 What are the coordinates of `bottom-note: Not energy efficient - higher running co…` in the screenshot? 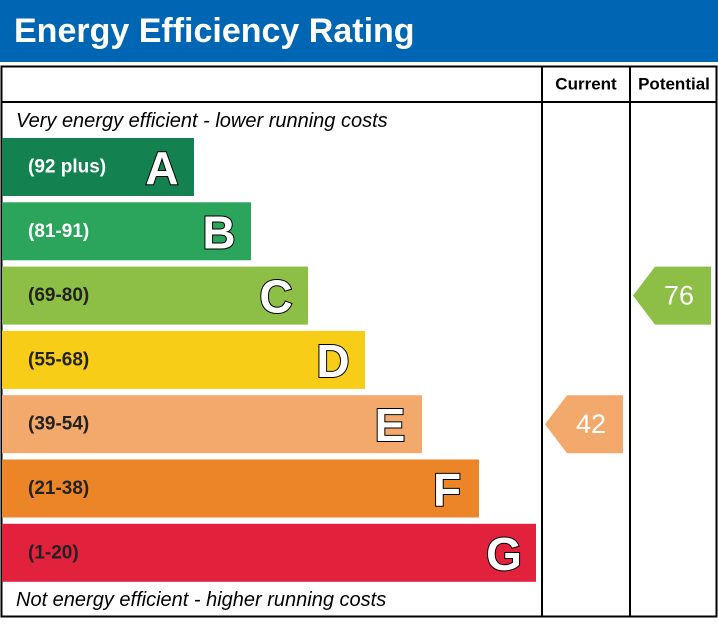 It's located at (201, 600).